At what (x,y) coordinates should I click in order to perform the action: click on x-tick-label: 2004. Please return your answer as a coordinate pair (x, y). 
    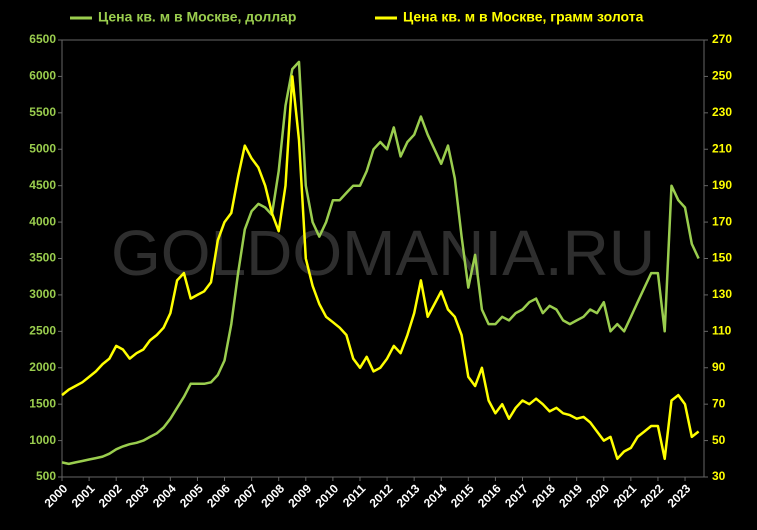
    Looking at the image, I should click on (164, 495).